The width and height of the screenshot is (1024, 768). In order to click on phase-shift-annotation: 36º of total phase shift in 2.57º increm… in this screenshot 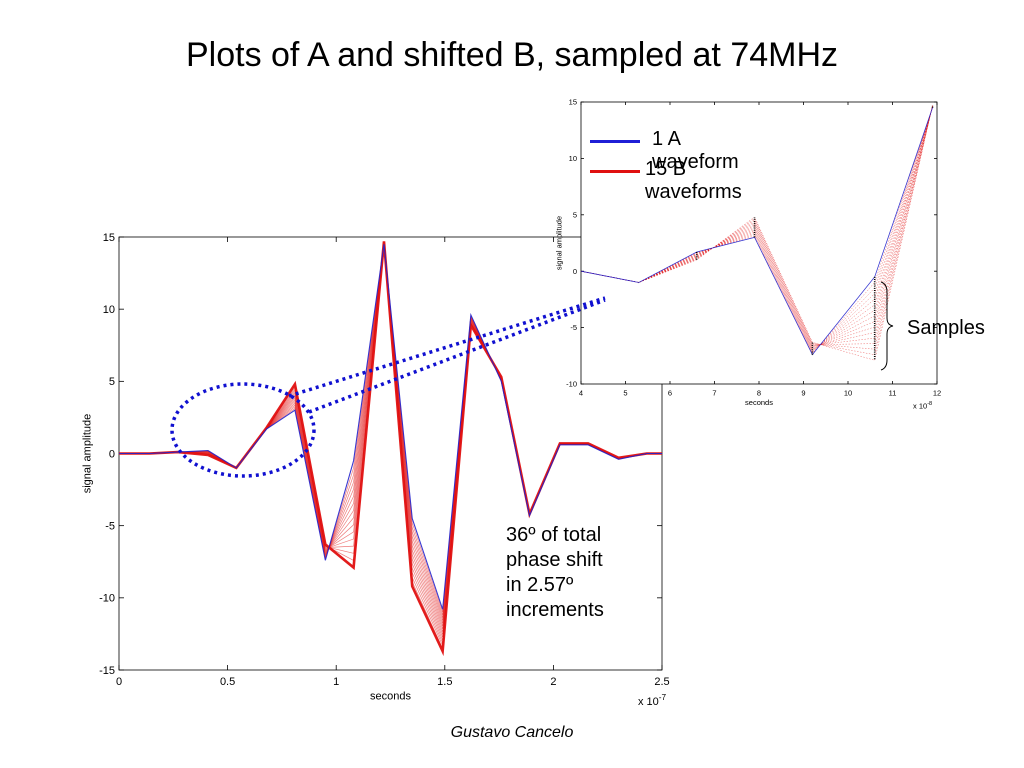, I will do `click(555, 573)`.